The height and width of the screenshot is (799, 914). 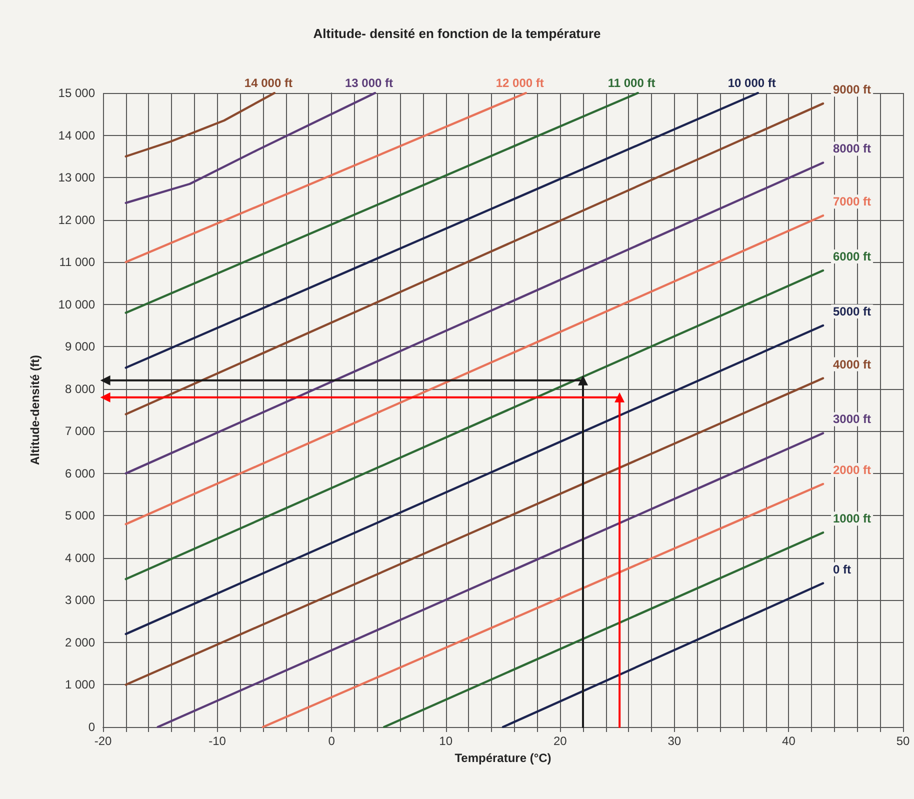 I want to click on x-tick-label: 50, so click(x=903, y=741).